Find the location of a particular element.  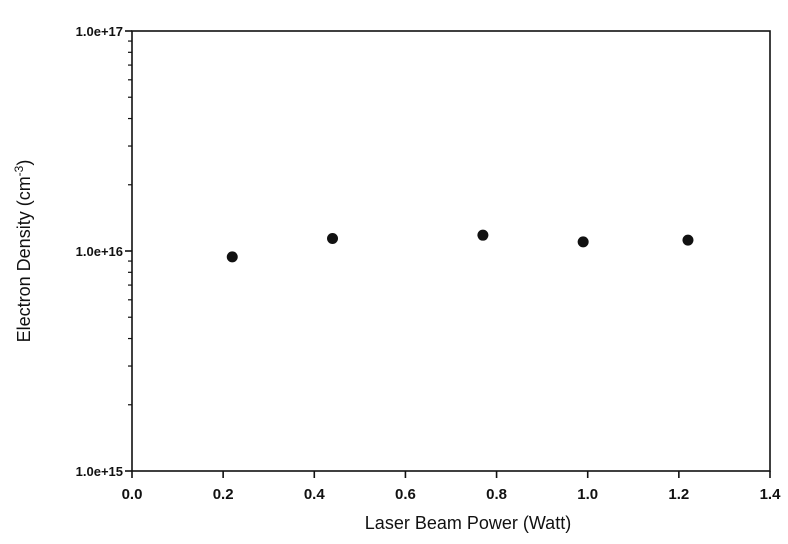

data-points is located at coordinates (460, 246).